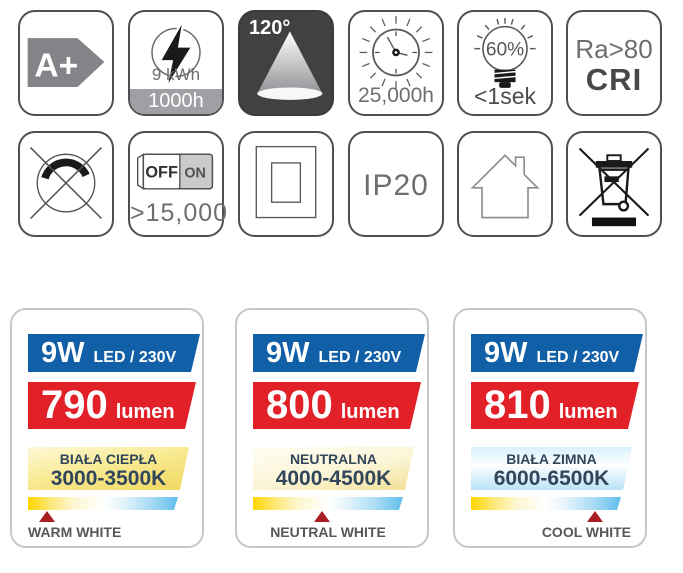 This screenshot has width=683, height=573. I want to click on tile-color-rendering: Ra>80 CRI, so click(614, 63).